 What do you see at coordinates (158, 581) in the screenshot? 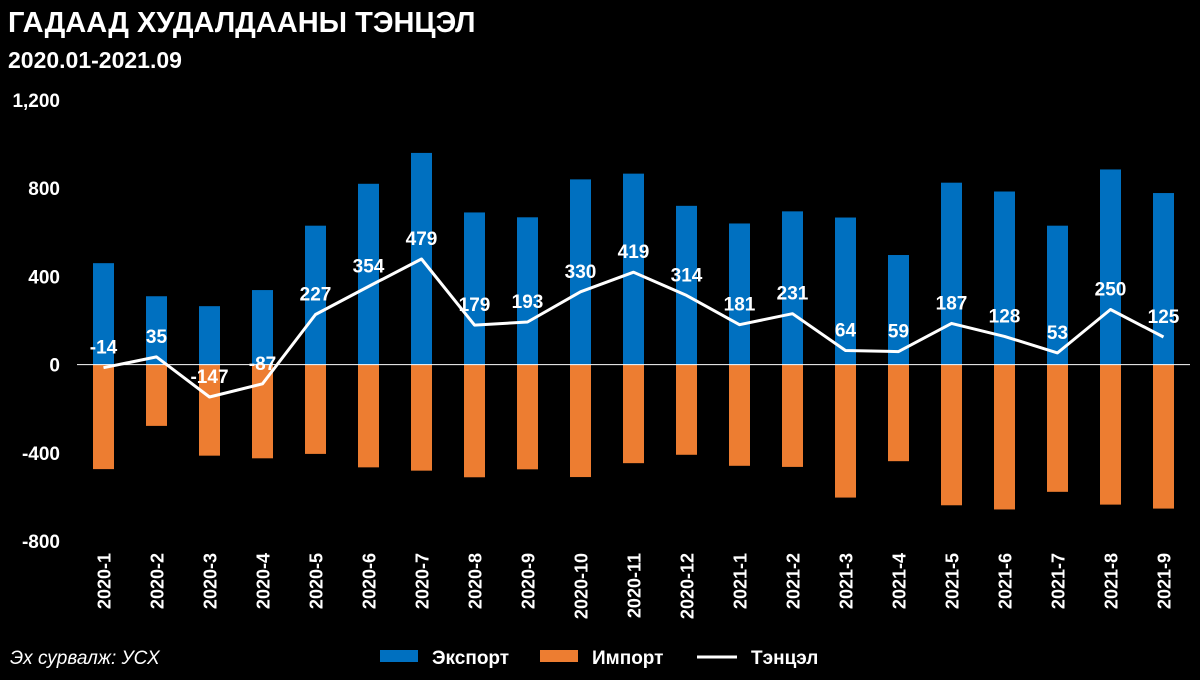
I see `x-tick-label: 2020-2` at bounding box center [158, 581].